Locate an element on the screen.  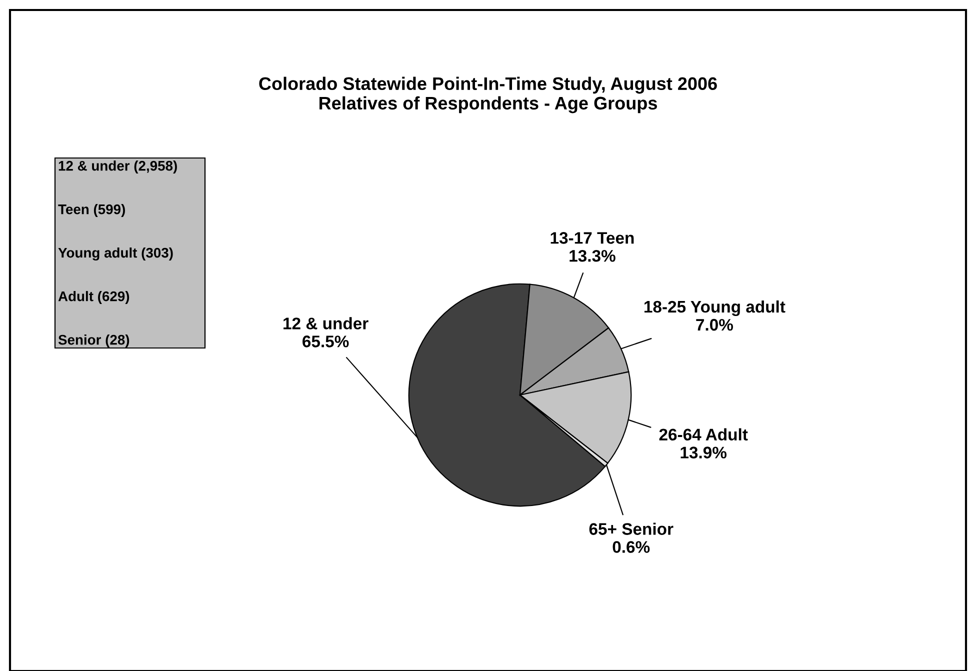
text: Teen (599) is located at coordinates (91, 210).